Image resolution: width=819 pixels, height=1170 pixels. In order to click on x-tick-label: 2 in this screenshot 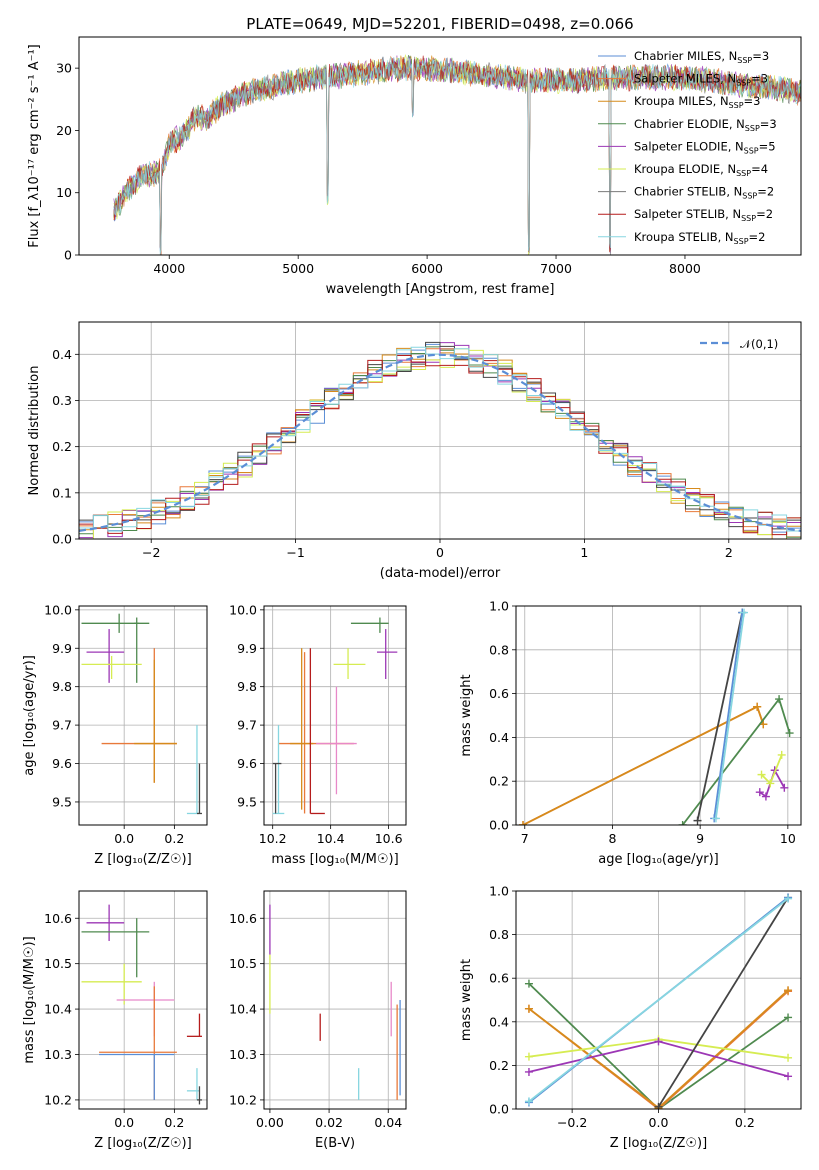, I will do `click(729, 552)`.